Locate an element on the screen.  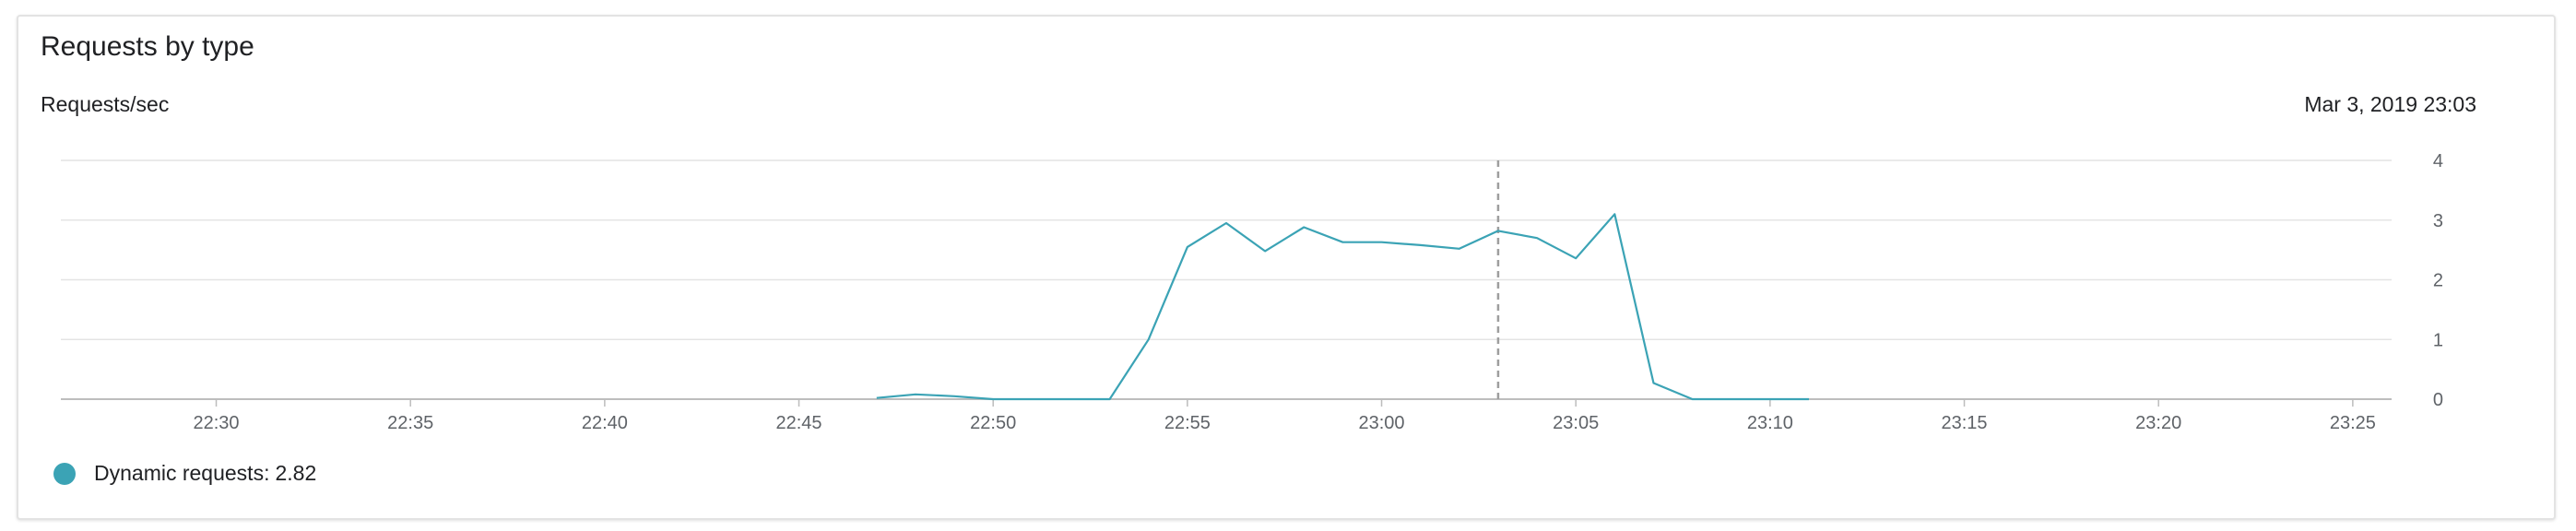
x-tick-label: 23:20 is located at coordinates (2158, 423).